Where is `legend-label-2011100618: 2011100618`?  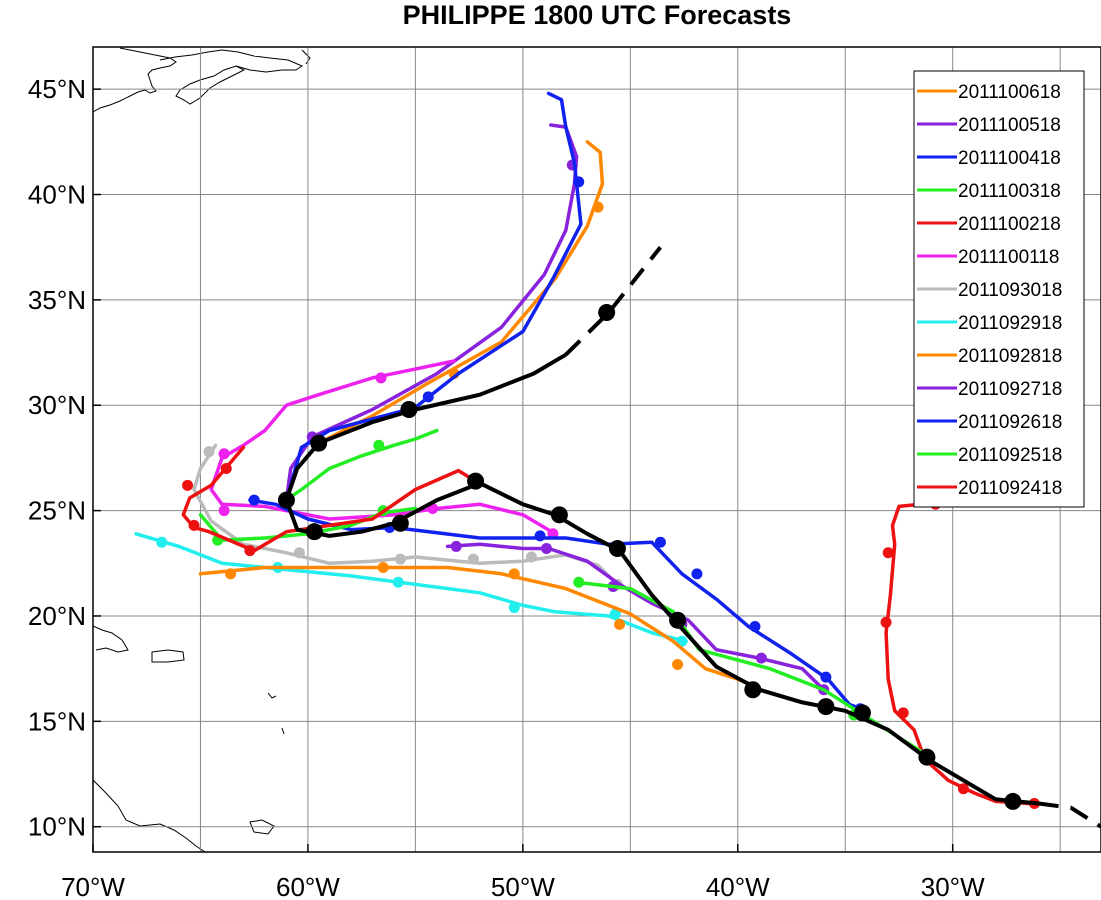
legend-label-2011100618: 2011100618 is located at coordinates (1009, 92).